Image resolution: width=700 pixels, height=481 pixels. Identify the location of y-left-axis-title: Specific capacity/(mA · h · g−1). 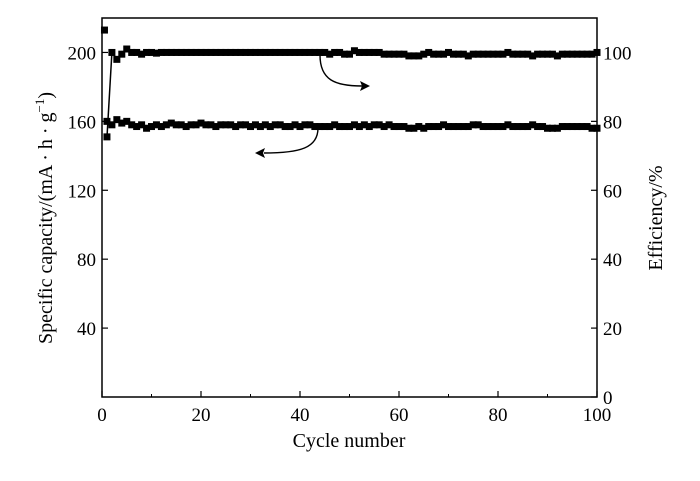
(44, 218).